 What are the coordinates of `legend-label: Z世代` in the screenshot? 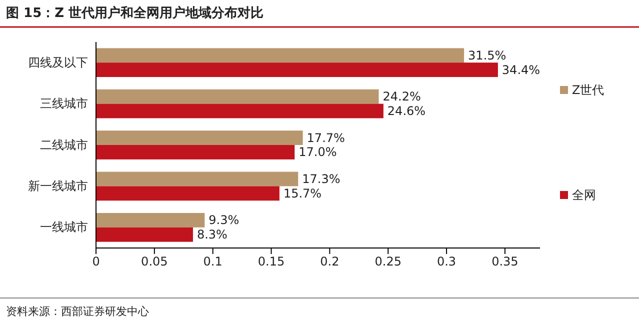 It's located at (588, 90).